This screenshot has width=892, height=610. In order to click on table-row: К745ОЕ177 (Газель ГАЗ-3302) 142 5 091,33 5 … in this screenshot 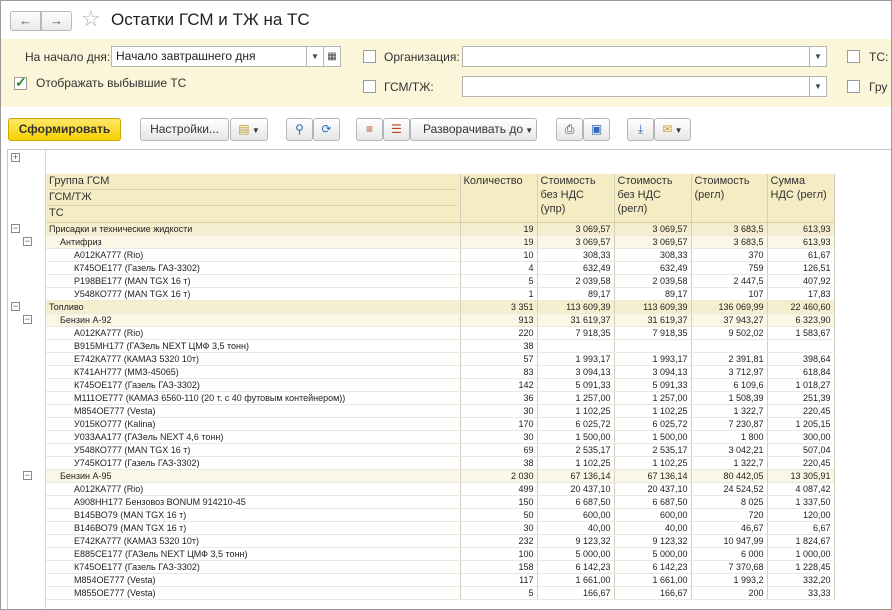, I will do `click(440, 385)`.